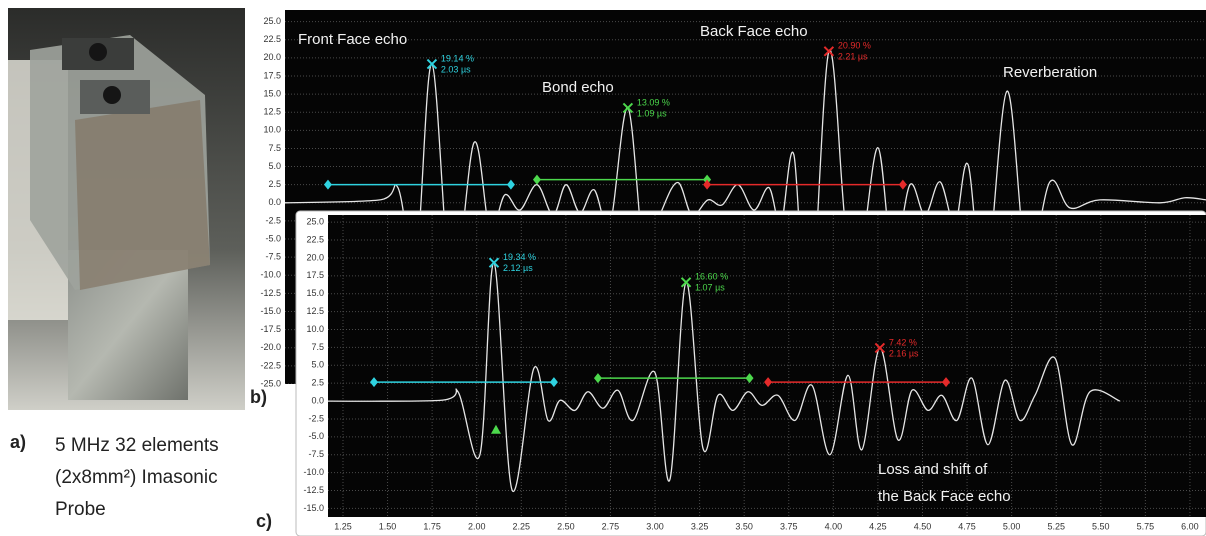  Describe the element at coordinates (80, 509) in the screenshot. I see `caption-line: Probe` at that location.